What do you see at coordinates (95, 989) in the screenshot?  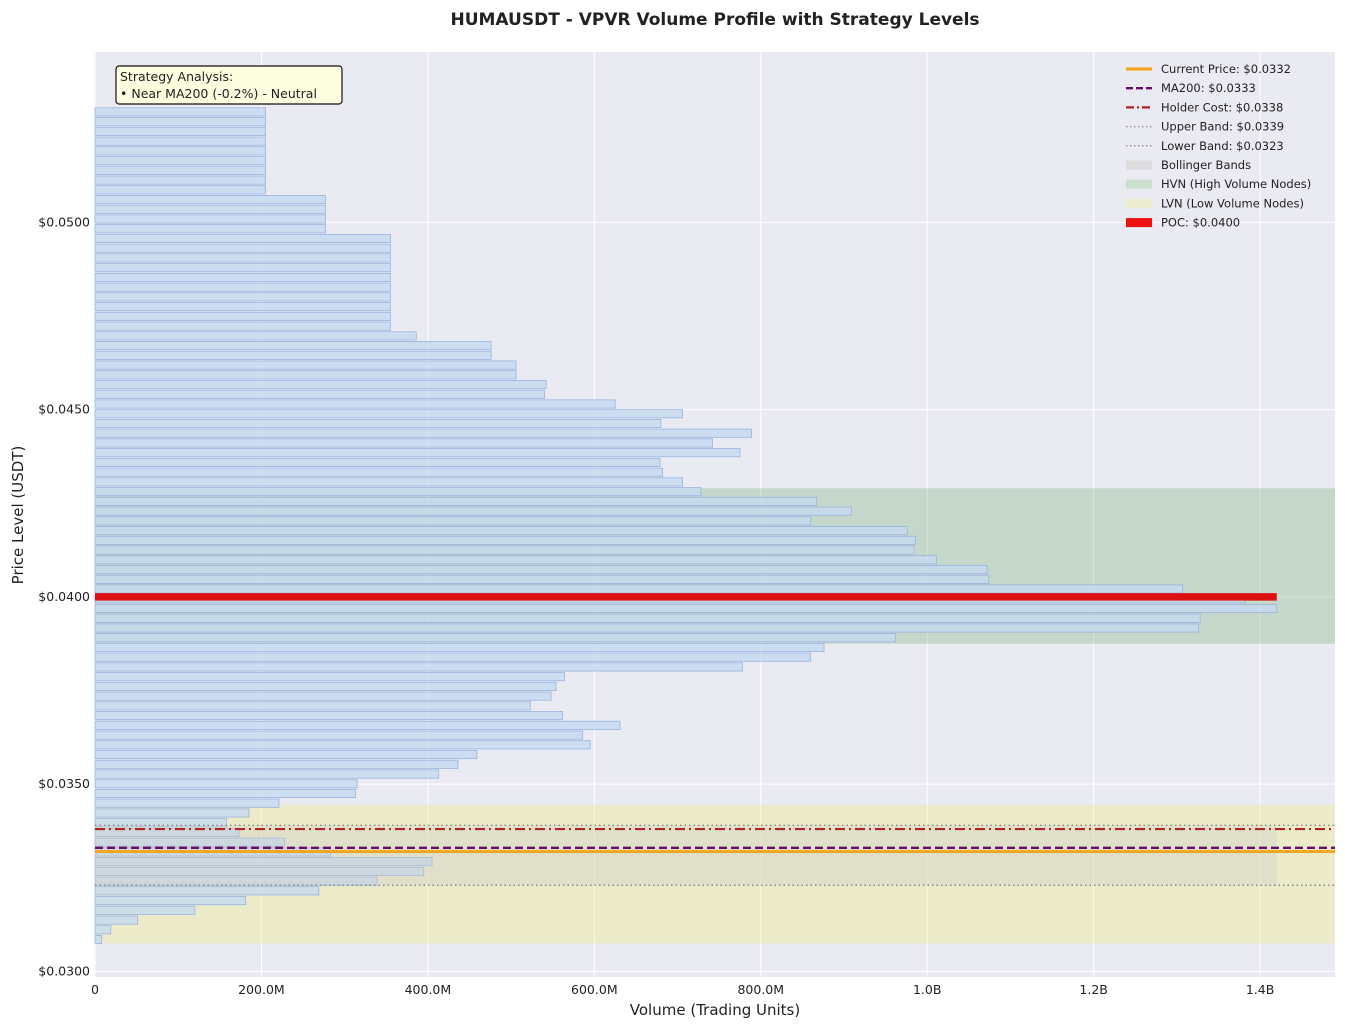 I see `x-tick-label: 0` at bounding box center [95, 989].